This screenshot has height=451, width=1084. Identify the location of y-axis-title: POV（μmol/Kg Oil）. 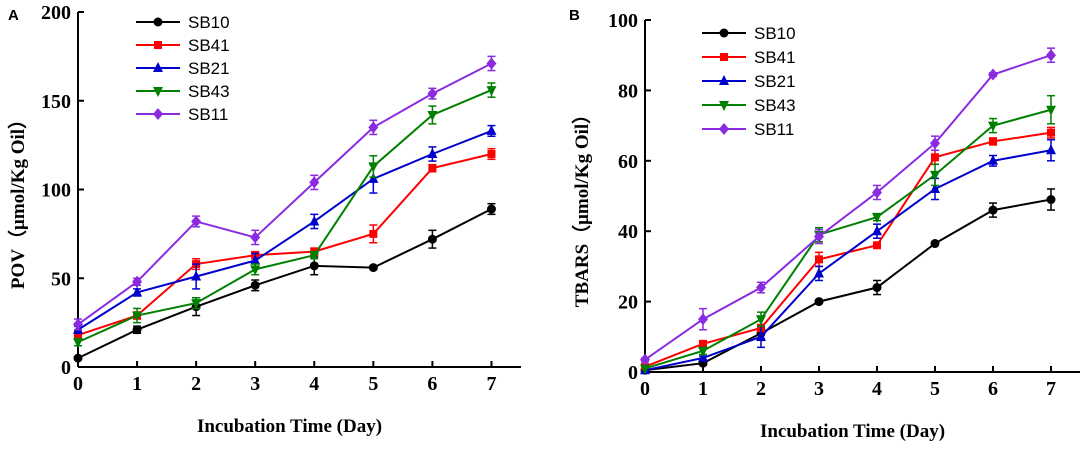
(17, 199).